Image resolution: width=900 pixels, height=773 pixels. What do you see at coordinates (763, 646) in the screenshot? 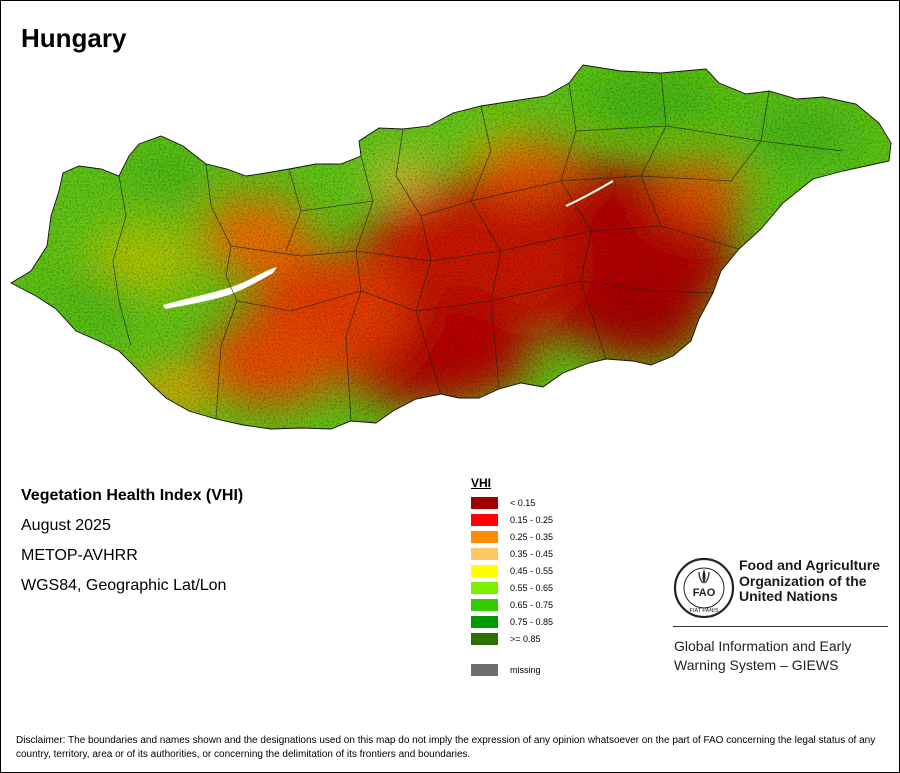
I see `giews-line-1: Global Information and Early` at bounding box center [763, 646].